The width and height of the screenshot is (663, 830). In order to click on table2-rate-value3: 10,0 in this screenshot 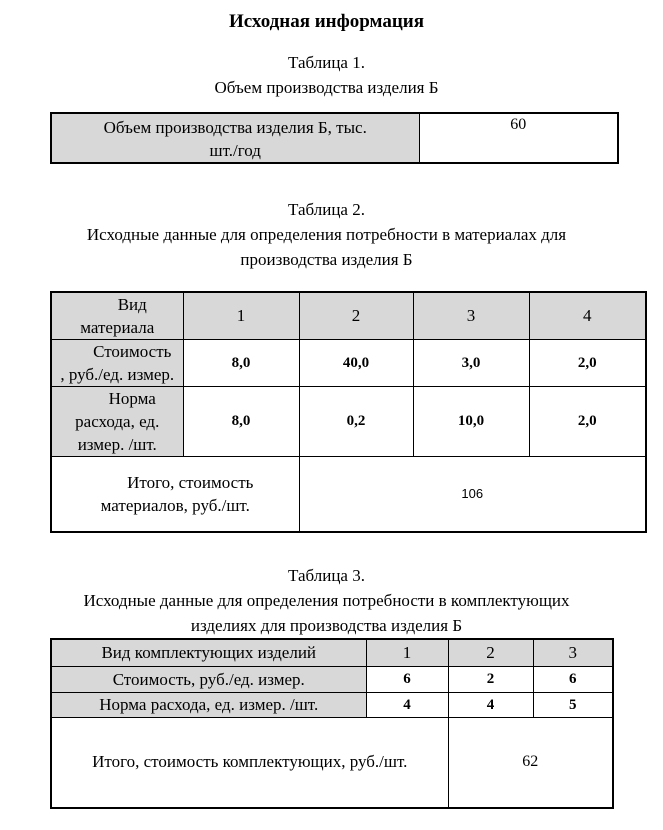, I will do `click(471, 421)`.